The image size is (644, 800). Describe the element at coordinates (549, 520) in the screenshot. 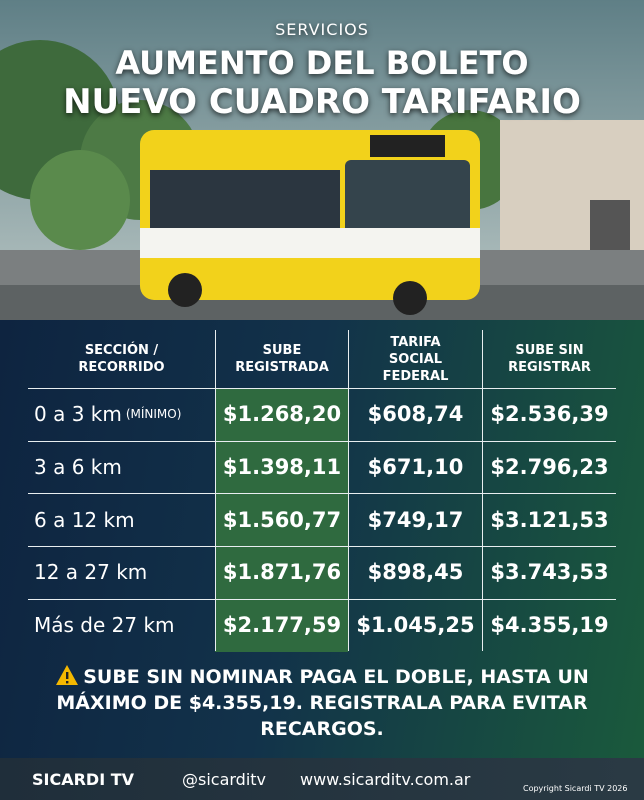

I see `fare-value: $3.121,53` at that location.